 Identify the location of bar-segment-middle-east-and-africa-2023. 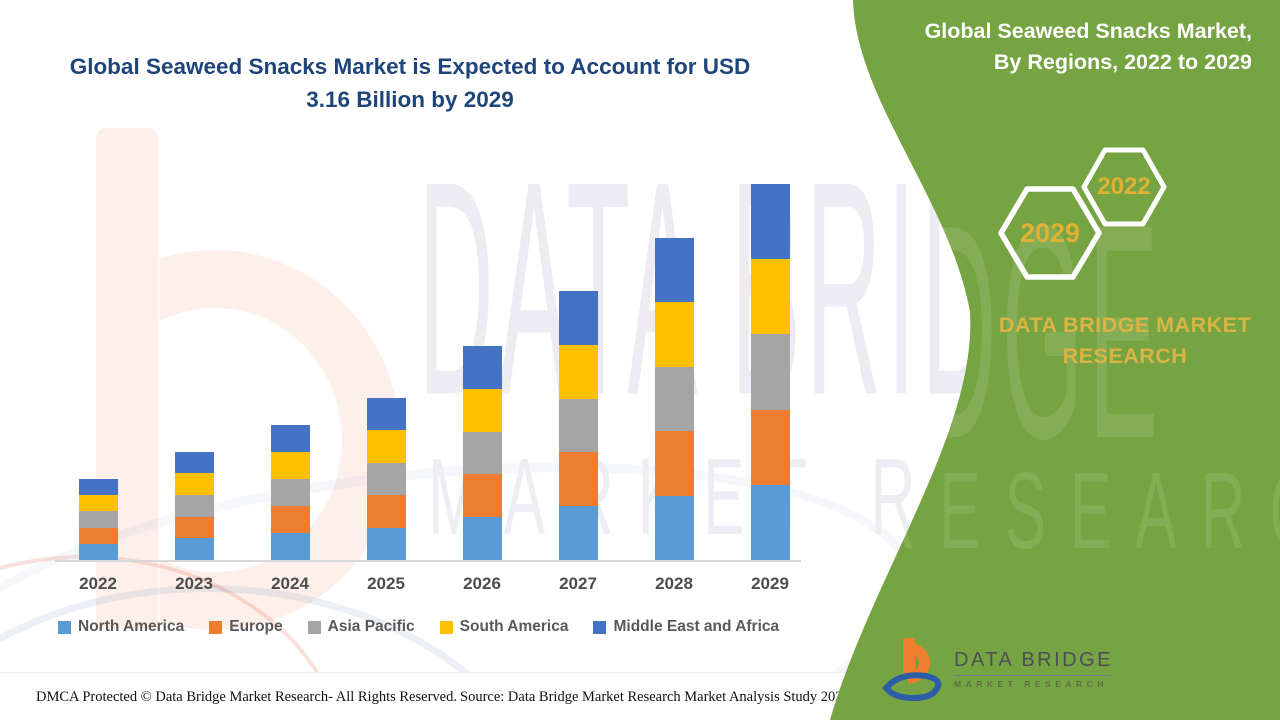
(194, 462).